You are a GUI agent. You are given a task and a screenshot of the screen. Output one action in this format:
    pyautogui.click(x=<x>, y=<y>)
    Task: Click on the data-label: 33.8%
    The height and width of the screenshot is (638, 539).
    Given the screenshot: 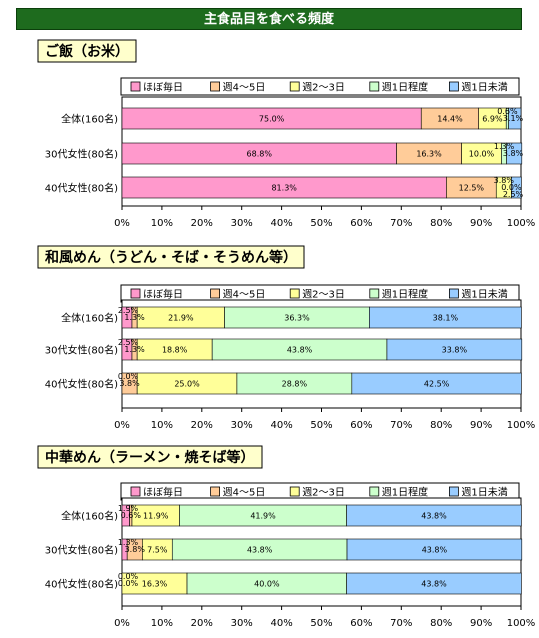 What is the action you would take?
    pyautogui.click(x=455, y=350)
    